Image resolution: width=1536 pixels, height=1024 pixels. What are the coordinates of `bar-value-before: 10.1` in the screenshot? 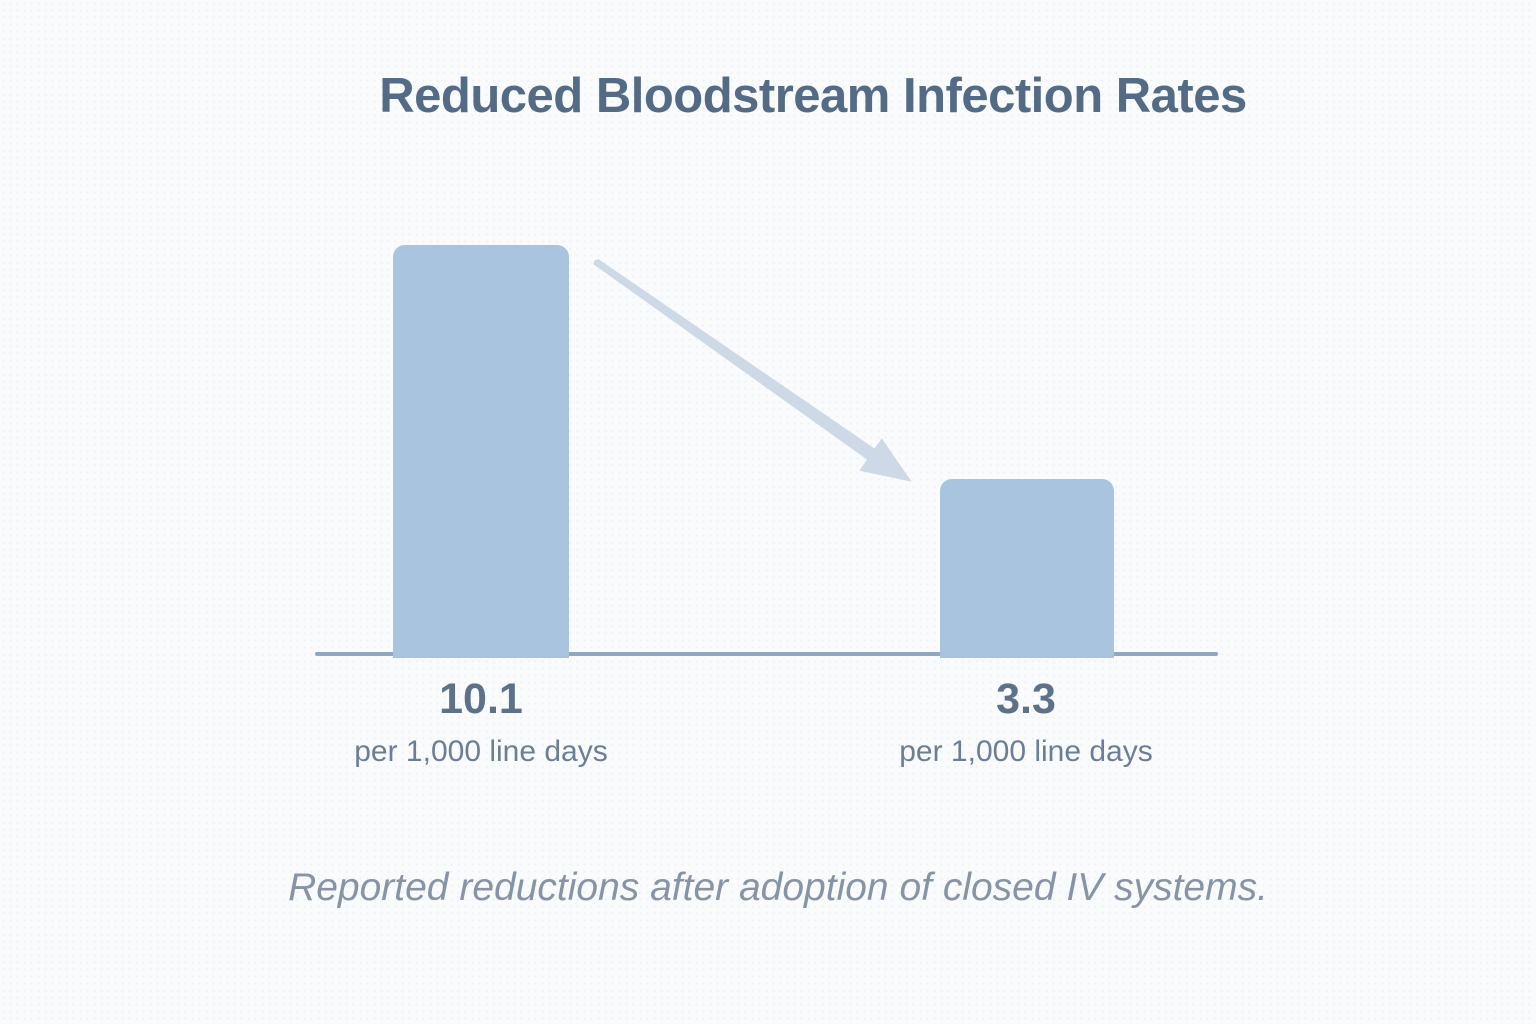 It's located at (481, 699).